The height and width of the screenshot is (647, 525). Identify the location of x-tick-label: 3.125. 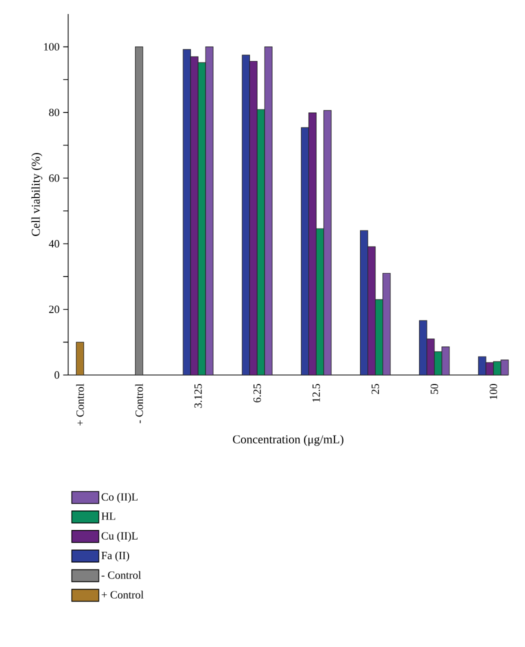
(198, 396).